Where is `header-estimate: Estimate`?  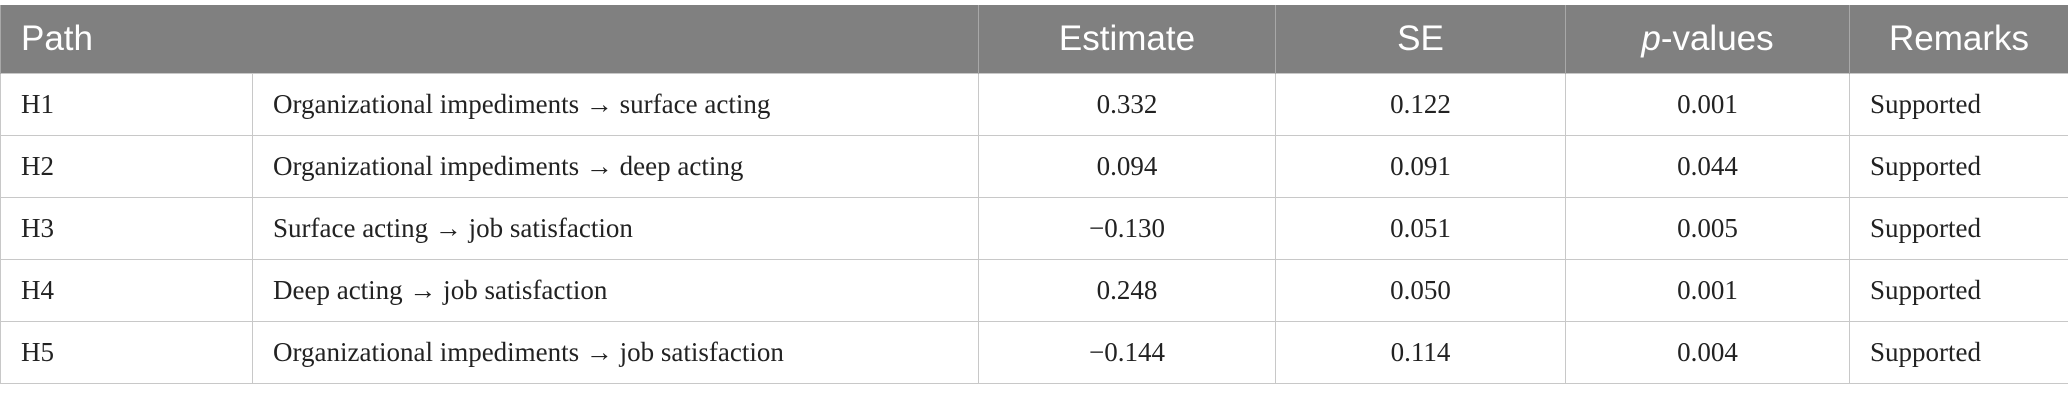
header-estimate: Estimate is located at coordinates (1127, 39).